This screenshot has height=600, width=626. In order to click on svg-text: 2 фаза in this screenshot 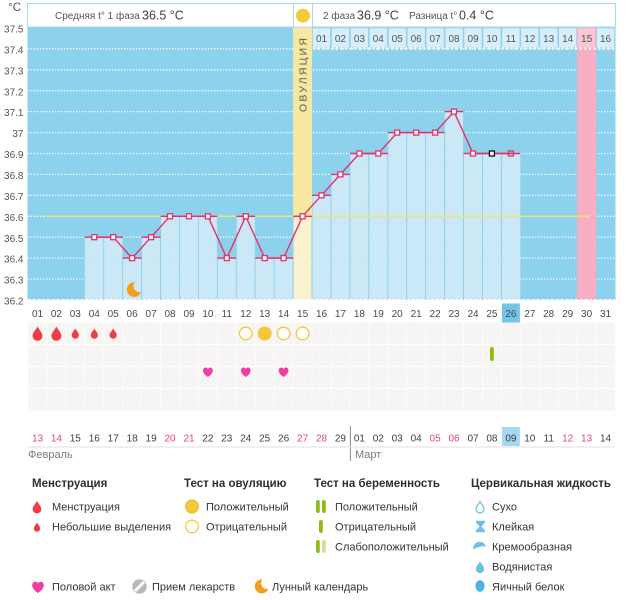, I will do `click(339, 16)`.